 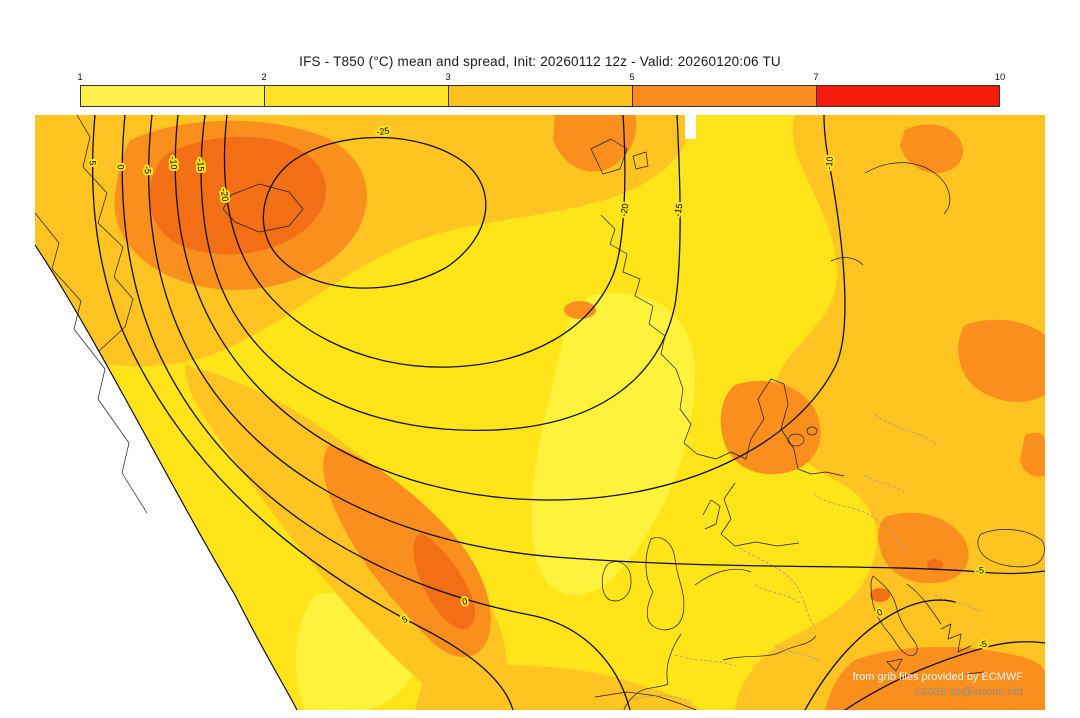 What do you see at coordinates (645, 701) in the screenshot?
I see `iberia-coastline` at bounding box center [645, 701].